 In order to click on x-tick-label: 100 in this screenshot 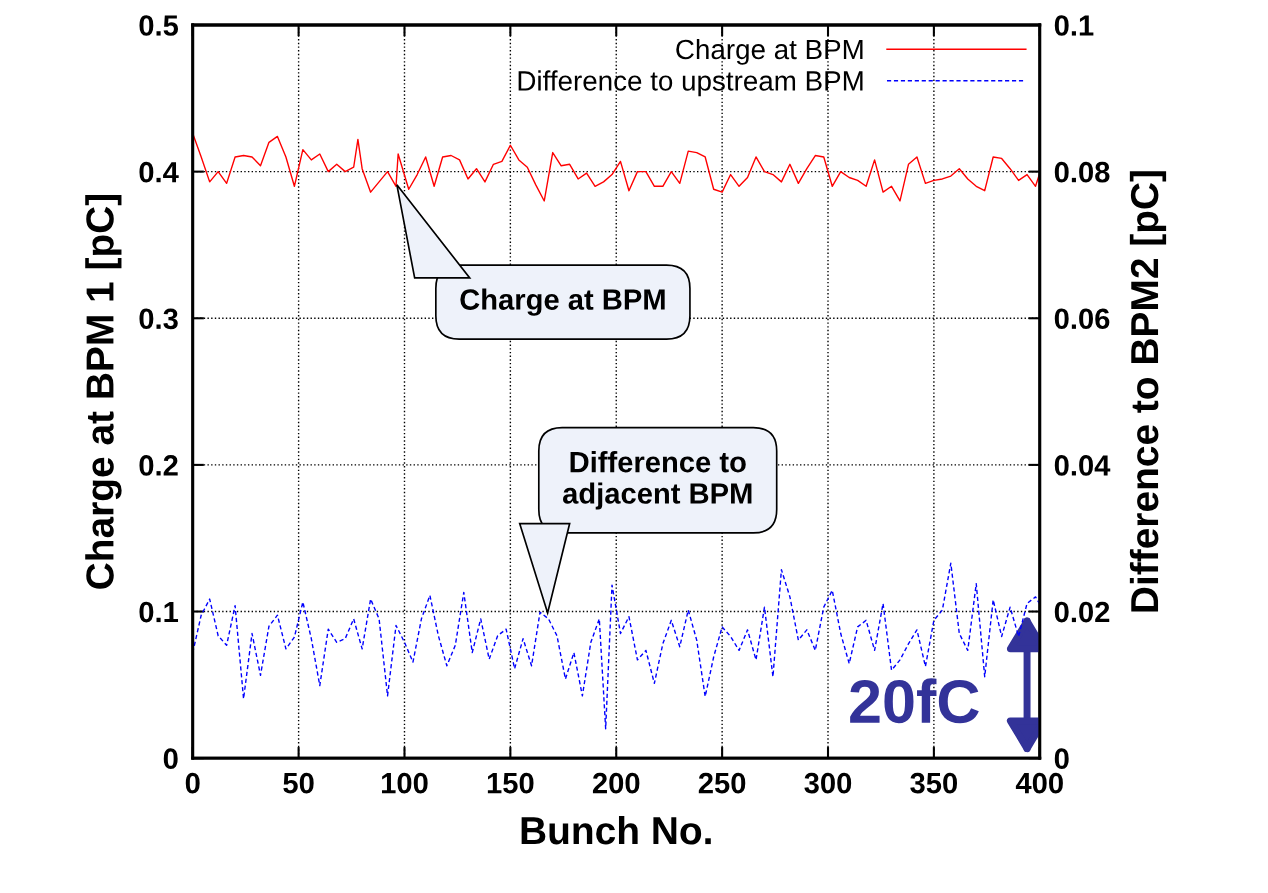, I will do `click(405, 783)`.